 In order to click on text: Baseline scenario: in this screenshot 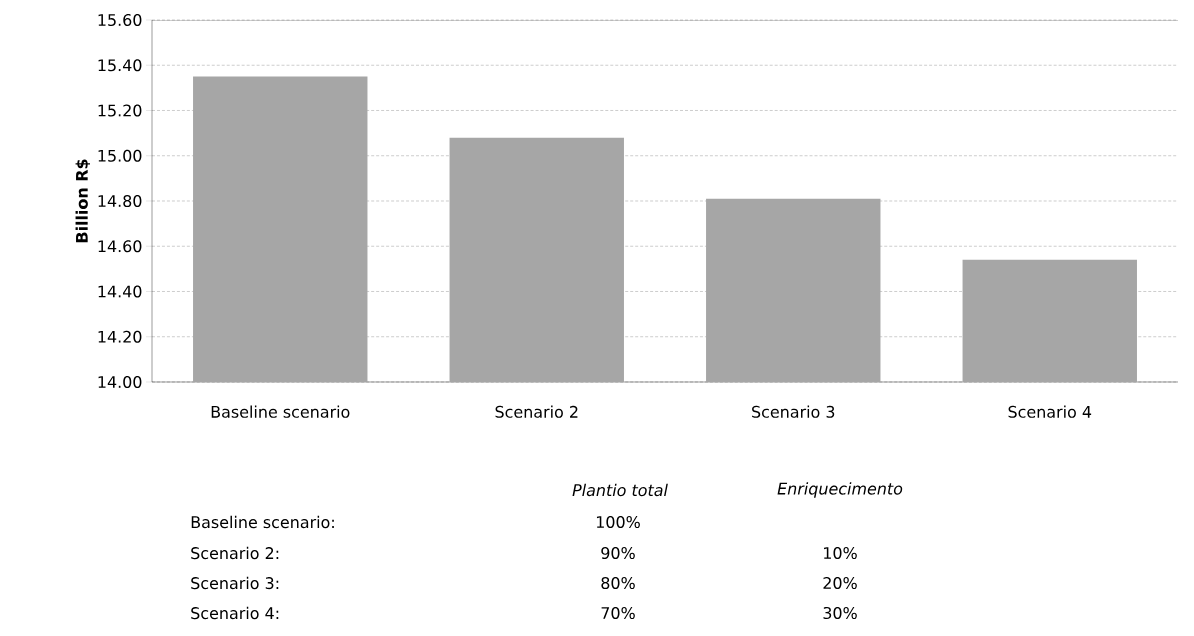, I will do `click(262, 522)`.